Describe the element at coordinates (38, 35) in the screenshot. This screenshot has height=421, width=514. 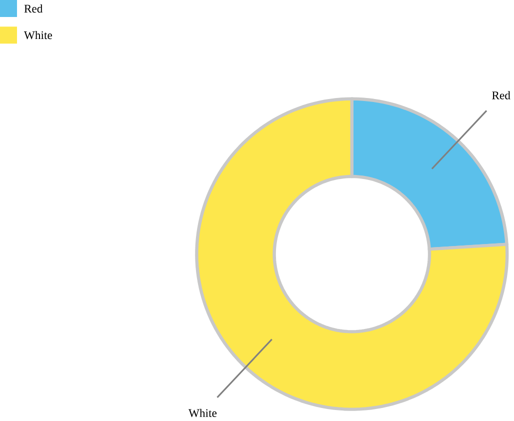
I see `legend-label: White` at that location.